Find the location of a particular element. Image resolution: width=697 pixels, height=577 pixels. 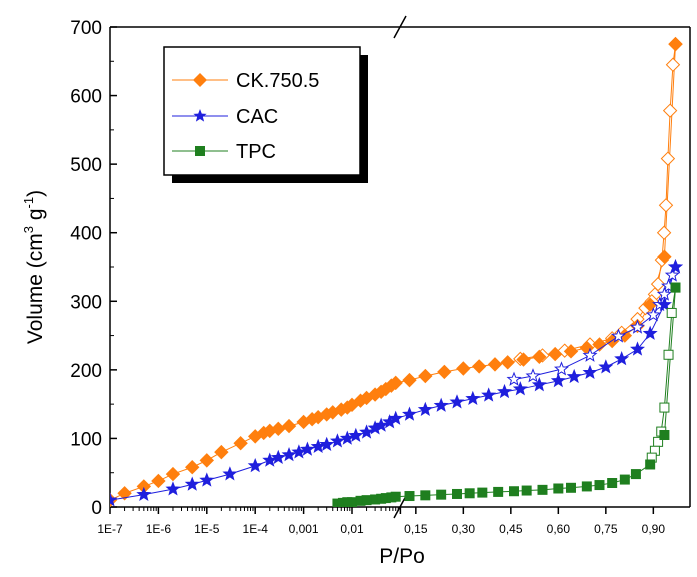

x-tick-label: 0,90 is located at coordinates (654, 529).